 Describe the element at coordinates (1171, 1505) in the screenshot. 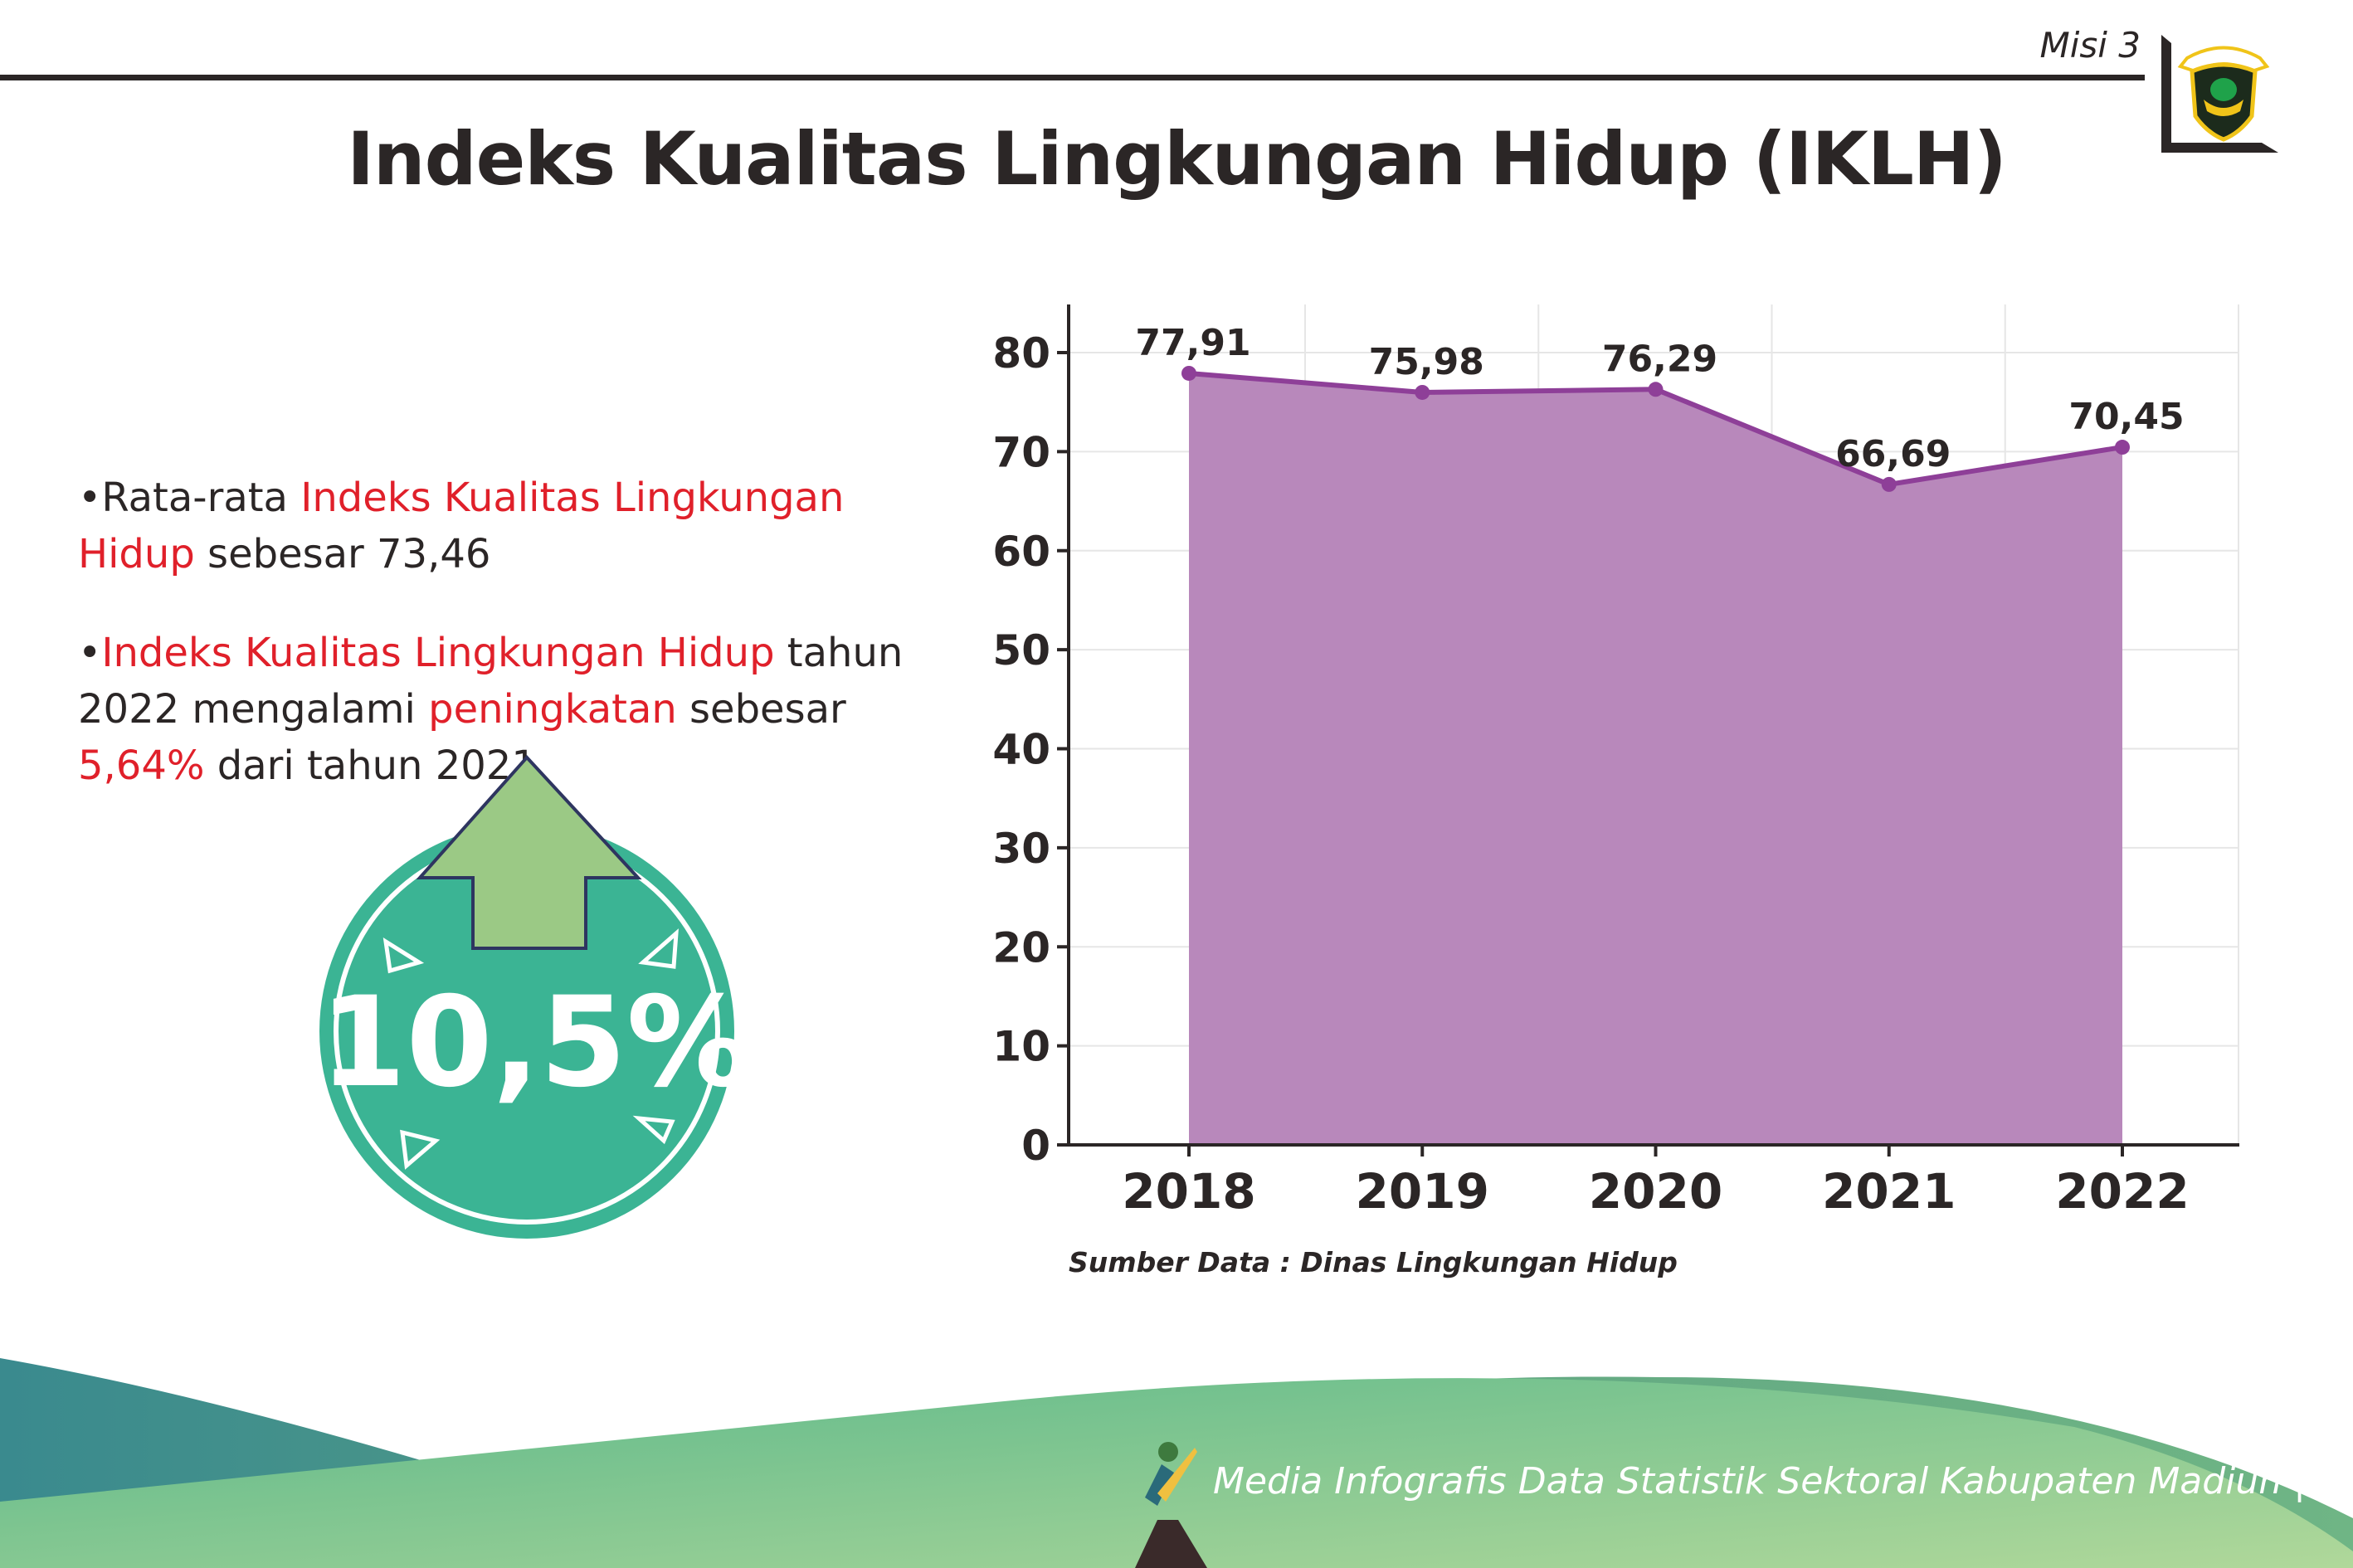

I see `media-infografis-logo` at that location.